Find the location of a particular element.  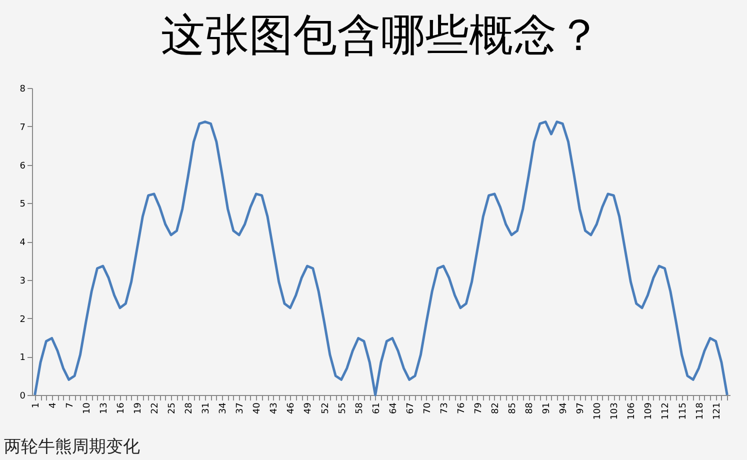

y-tick-label: 7 is located at coordinates (23, 127).